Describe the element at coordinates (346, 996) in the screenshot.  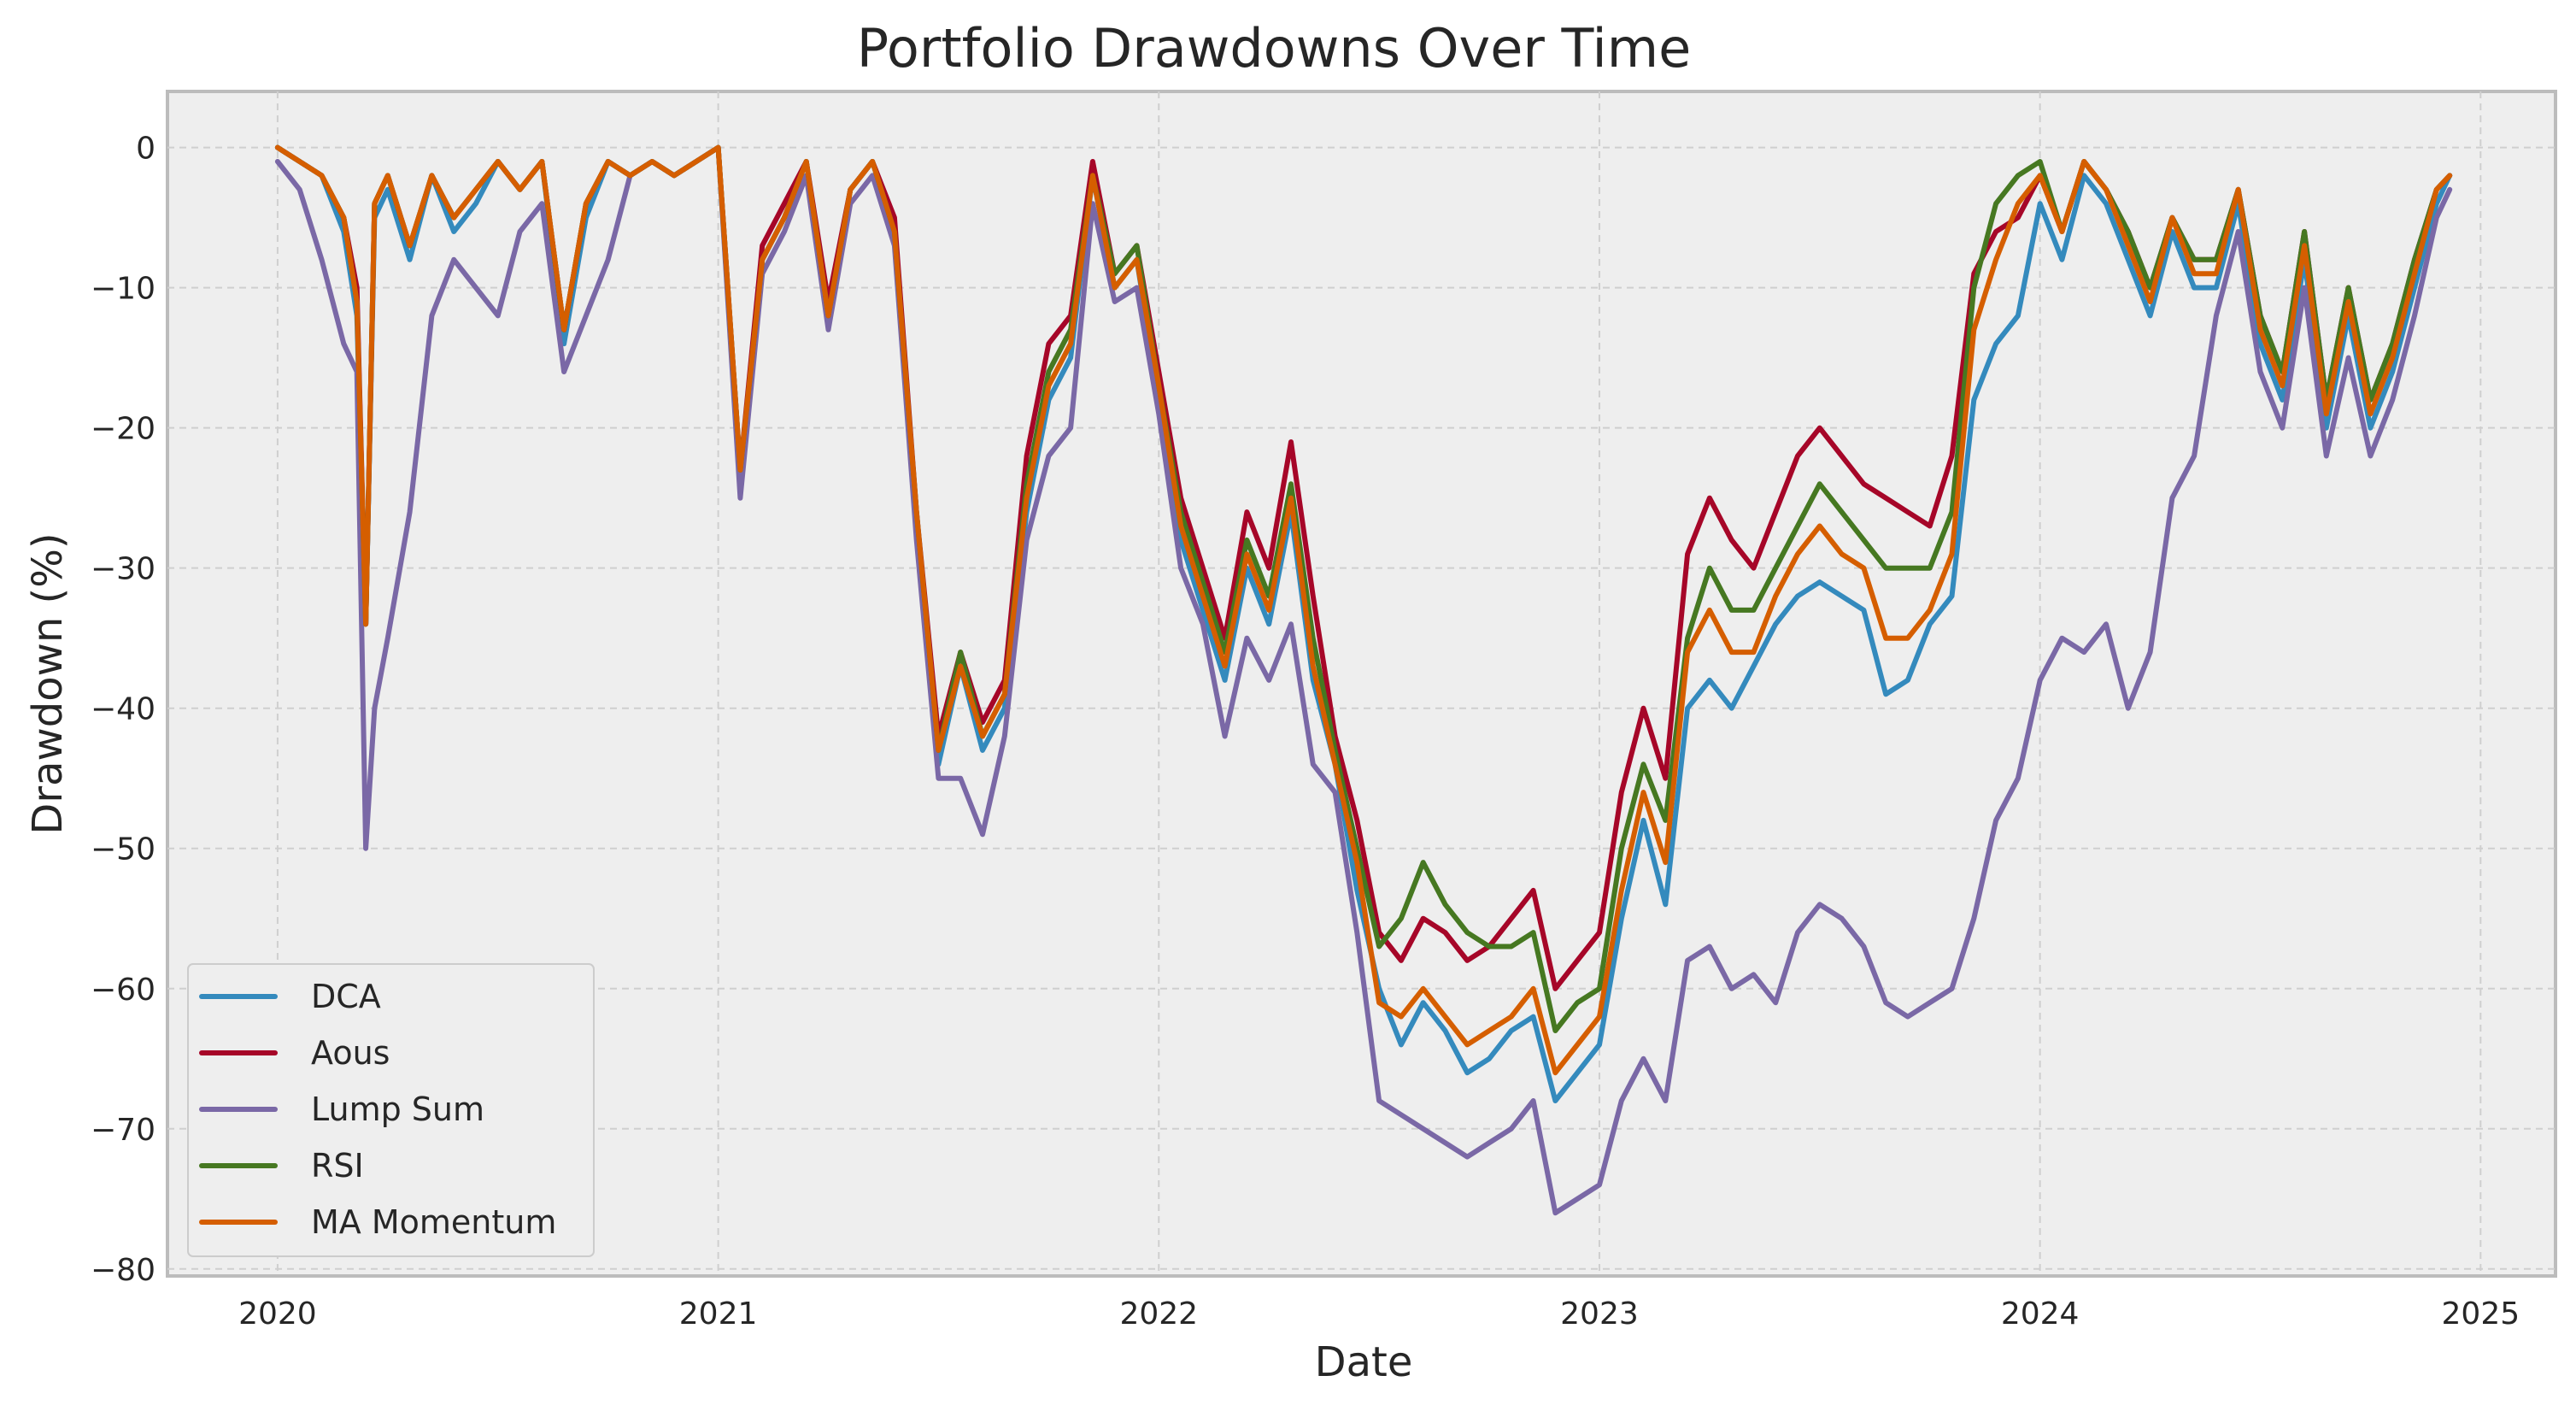
I see `legend-label: DCA` at that location.